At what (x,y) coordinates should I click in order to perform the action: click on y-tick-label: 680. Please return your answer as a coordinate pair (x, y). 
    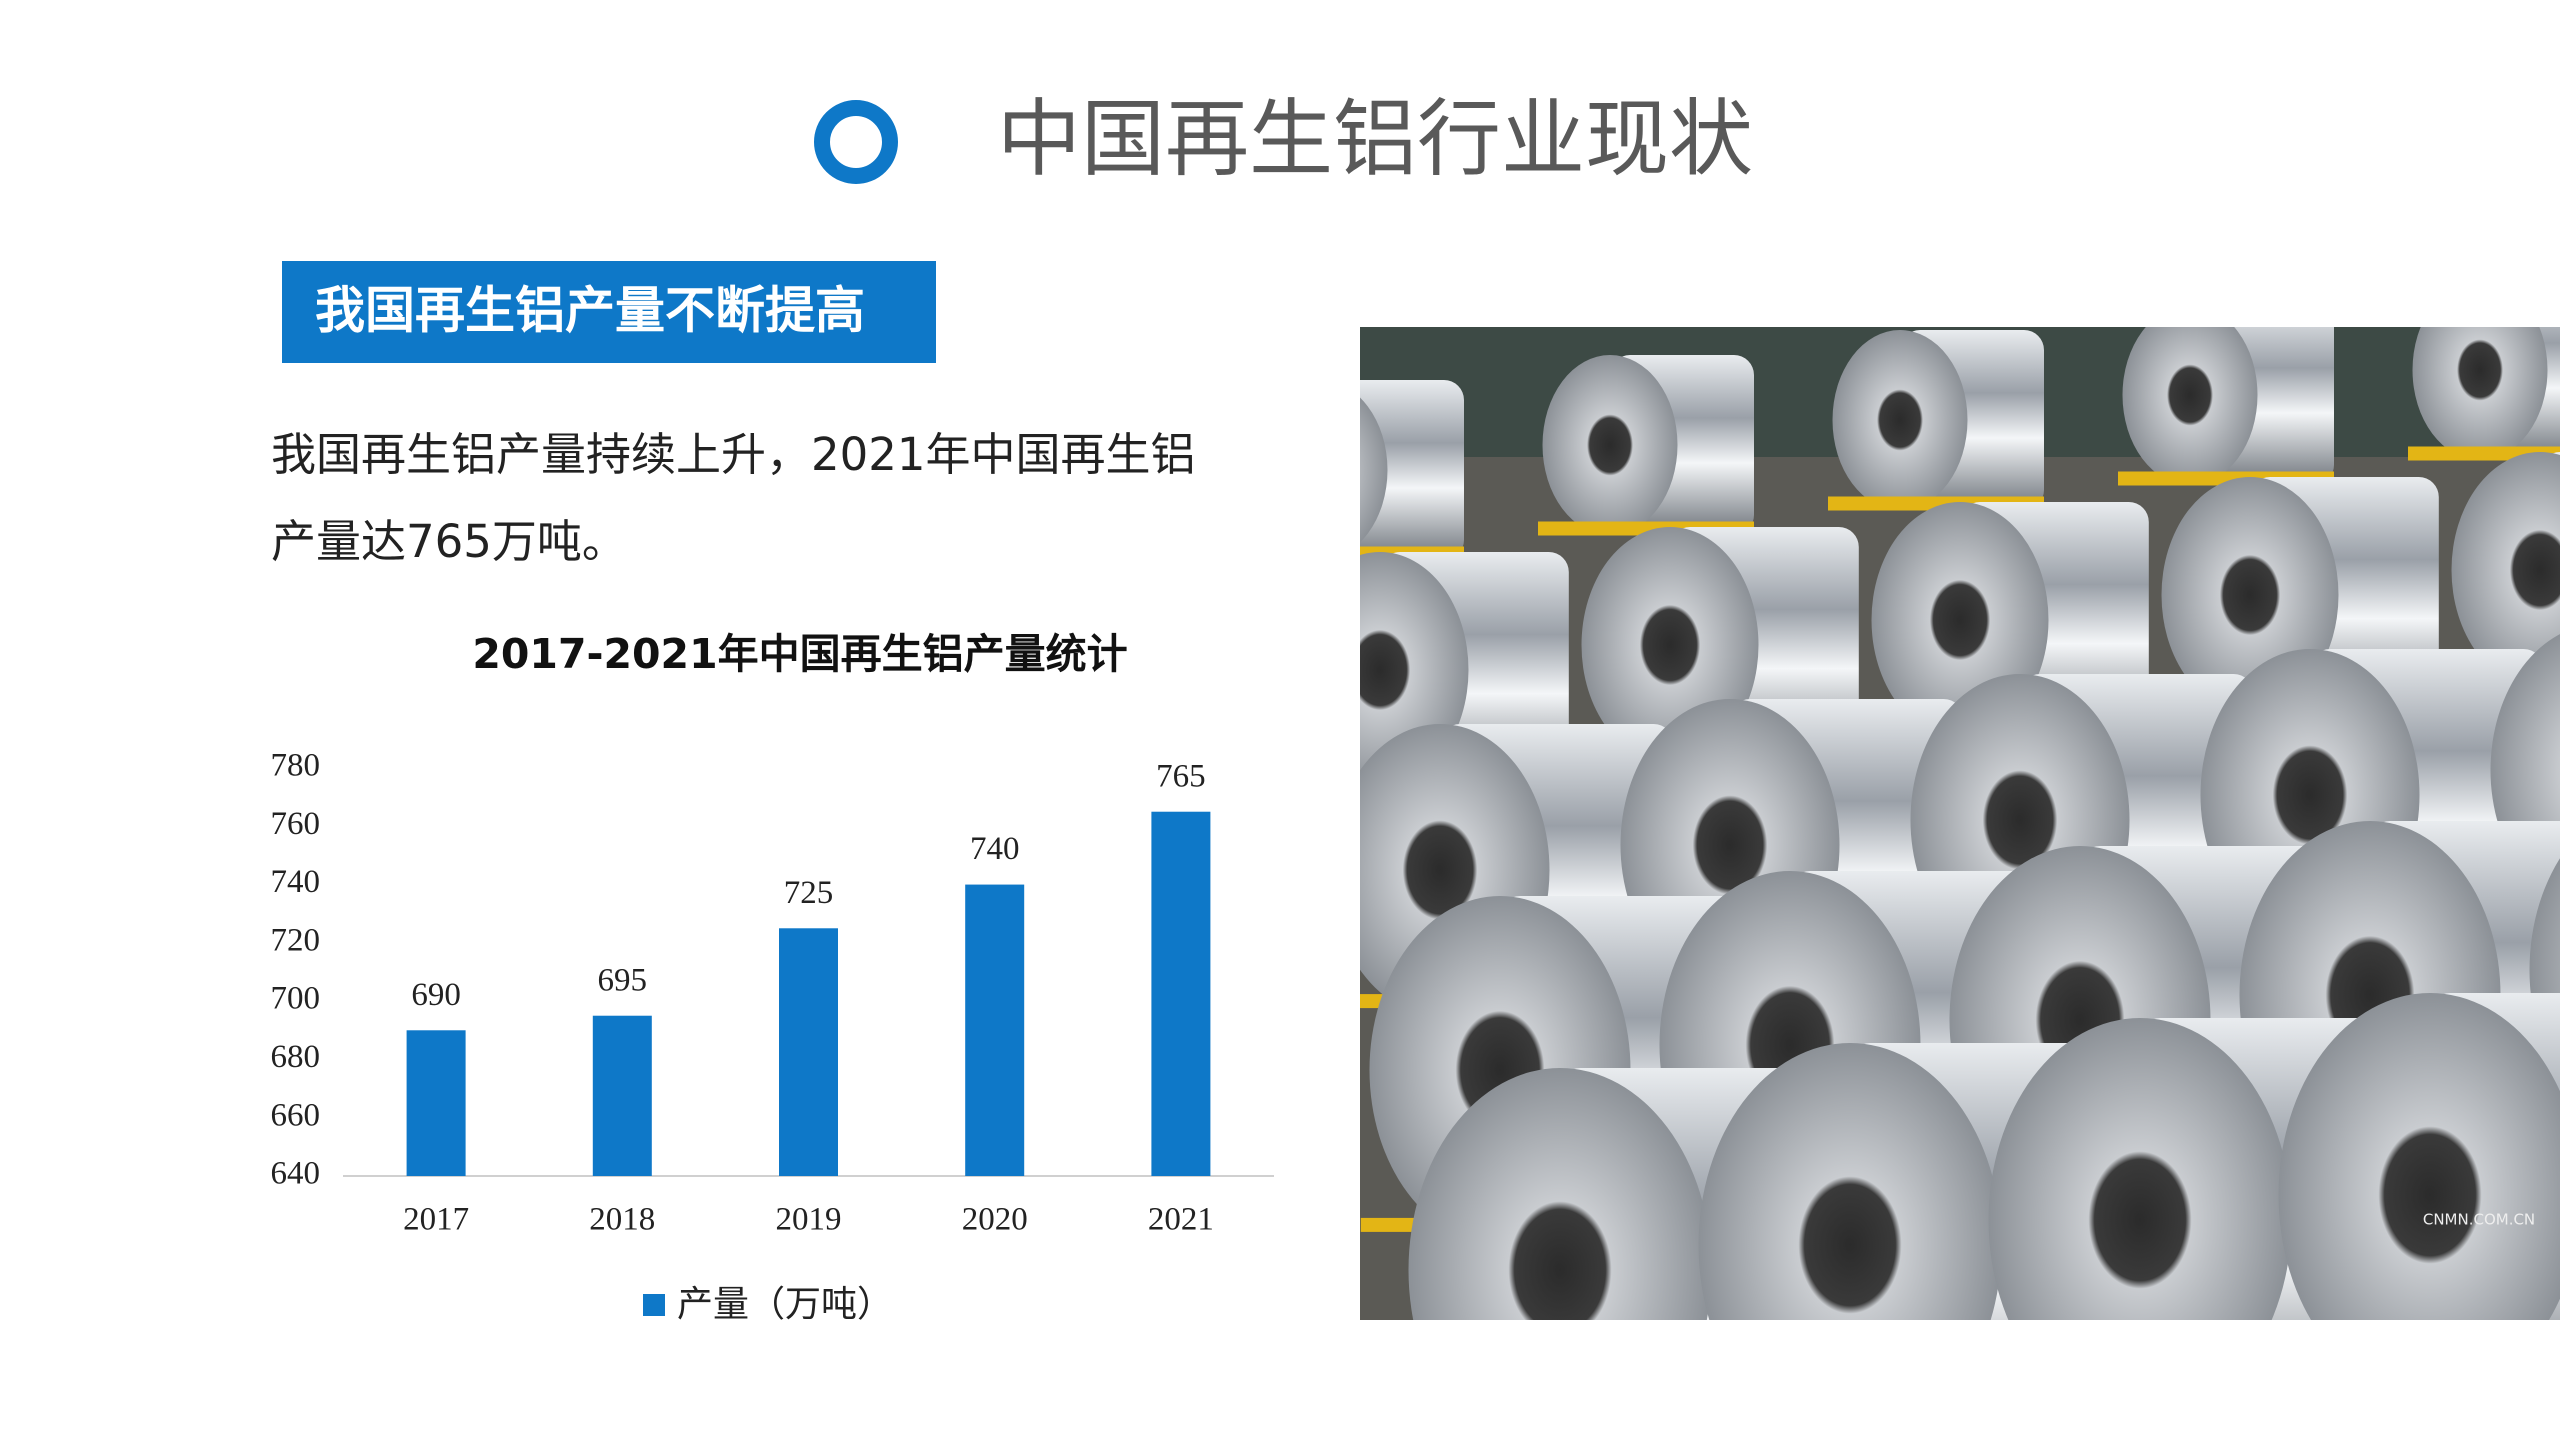
    Looking at the image, I should click on (296, 1057).